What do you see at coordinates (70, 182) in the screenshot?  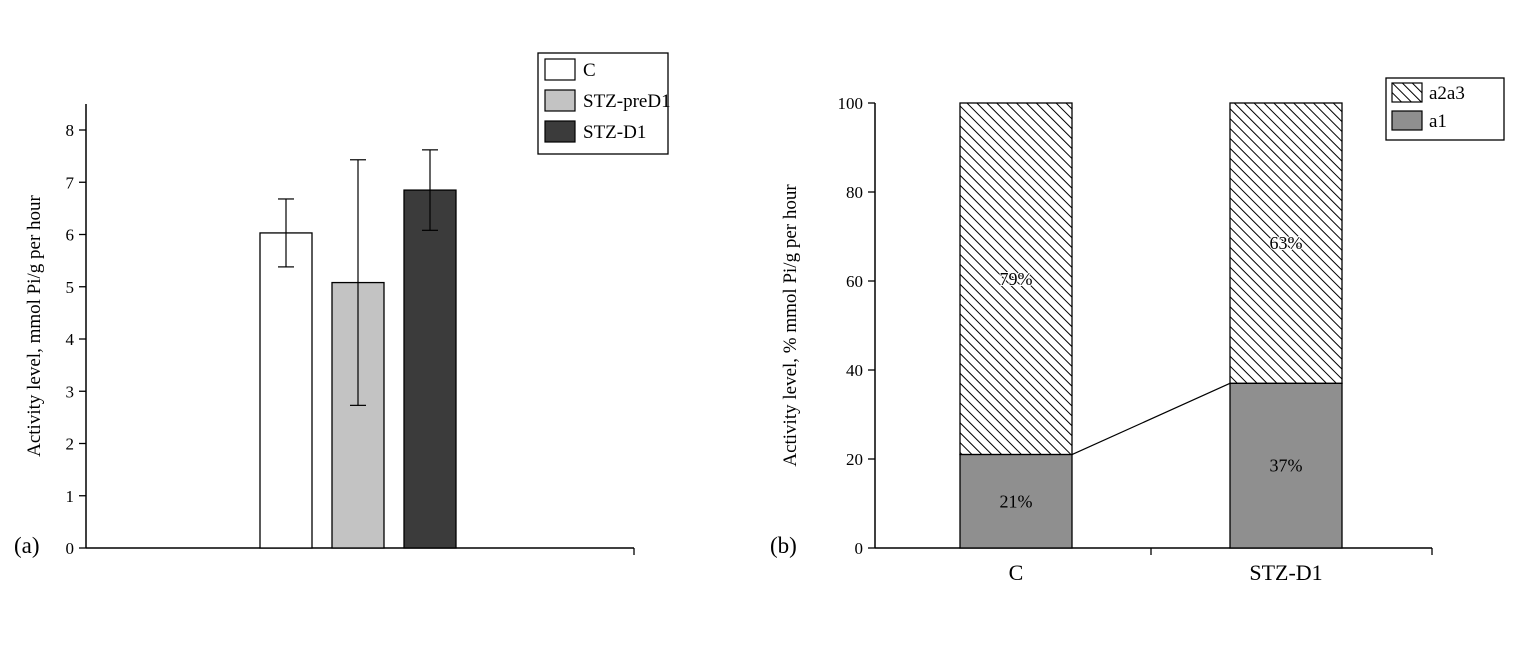 I see `y-tick-label: 7` at bounding box center [70, 182].